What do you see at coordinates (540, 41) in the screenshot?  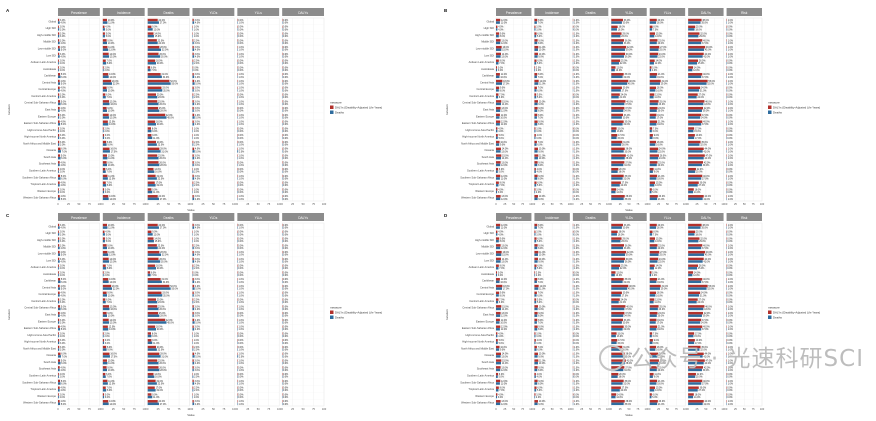 I see `bar-value-label: 9.0%` at bounding box center [540, 41].